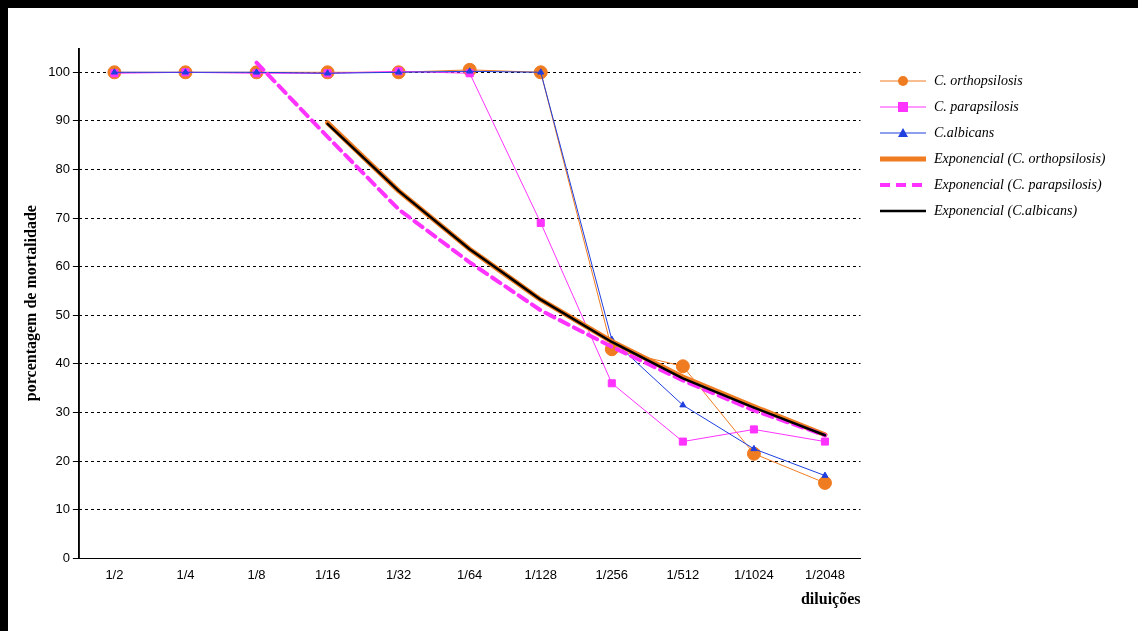 The height and width of the screenshot is (631, 1138). What do you see at coordinates (1020, 159) in the screenshot?
I see `legend-label: Exponencial (C. orthopsilosis)` at bounding box center [1020, 159].